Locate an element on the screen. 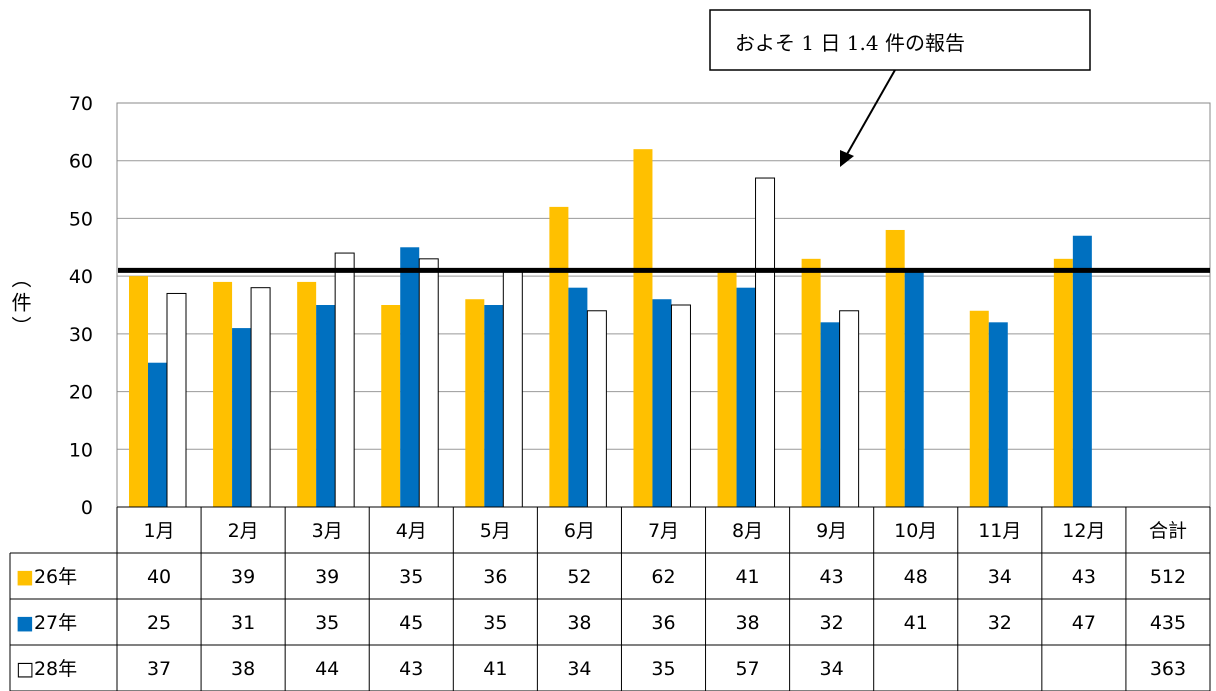 Image resolution: width=1216 pixels, height=691 pixels. bar-26年-10月 is located at coordinates (895, 368).